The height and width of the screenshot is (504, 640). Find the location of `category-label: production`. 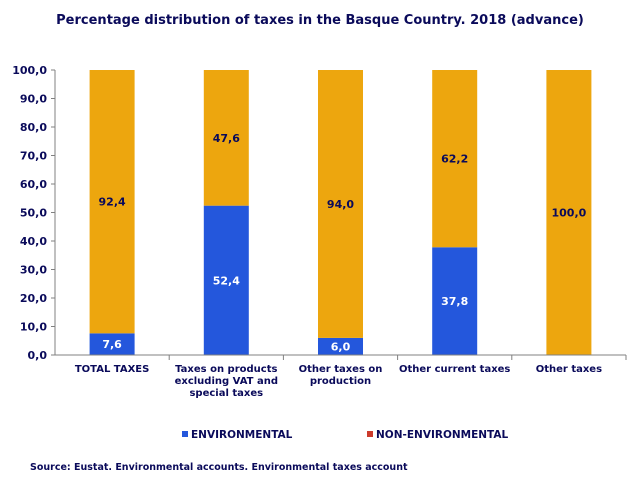

category-label: production is located at coordinates (340, 381).